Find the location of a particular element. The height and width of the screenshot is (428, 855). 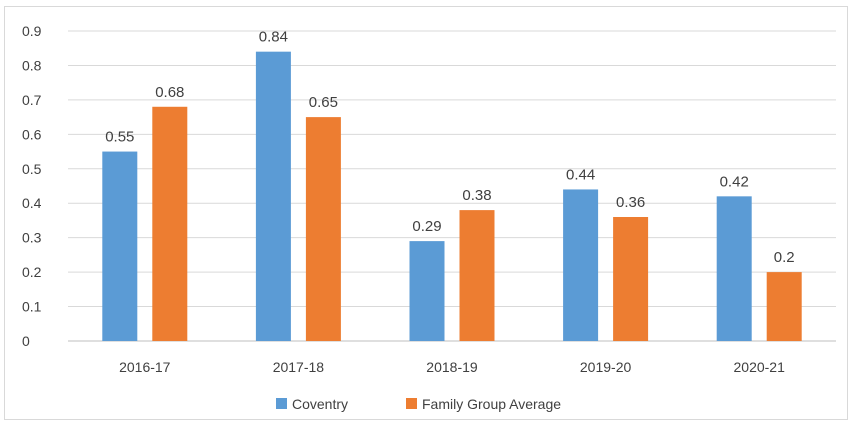

x-tick-label: 2019-20 is located at coordinates (606, 367).